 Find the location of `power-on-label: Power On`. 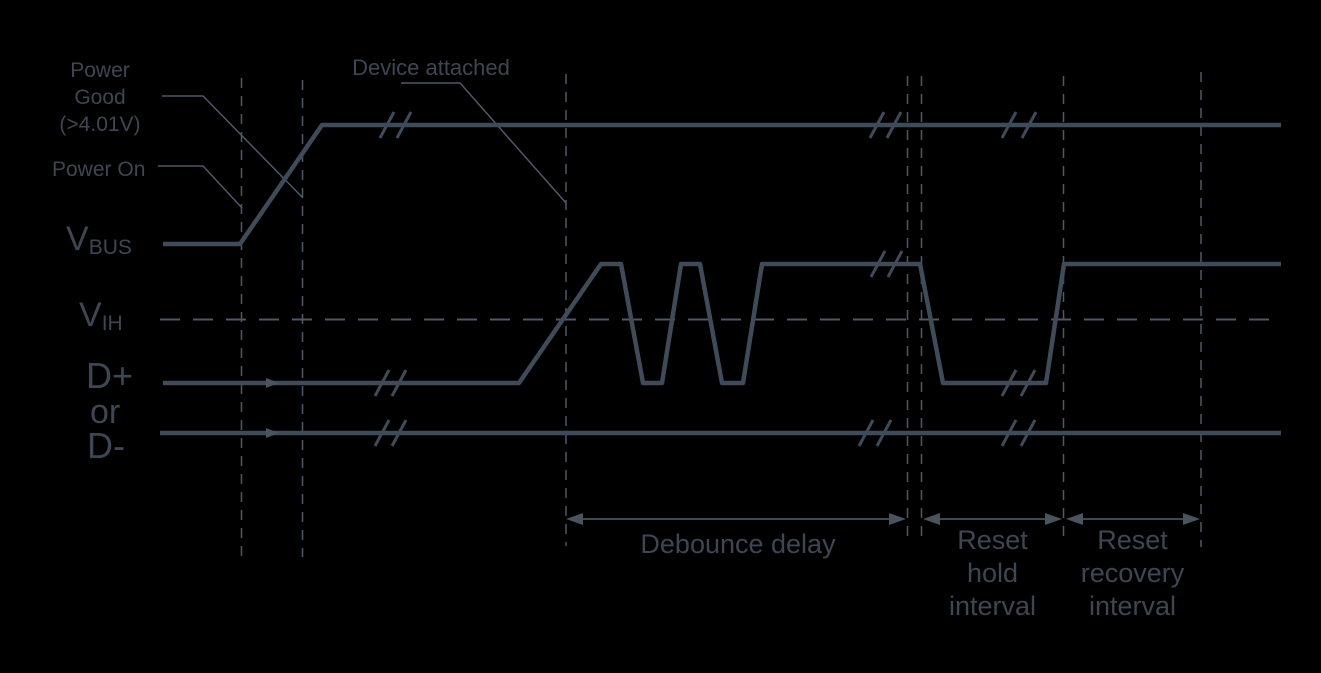

power-on-label: Power On is located at coordinates (99, 169).